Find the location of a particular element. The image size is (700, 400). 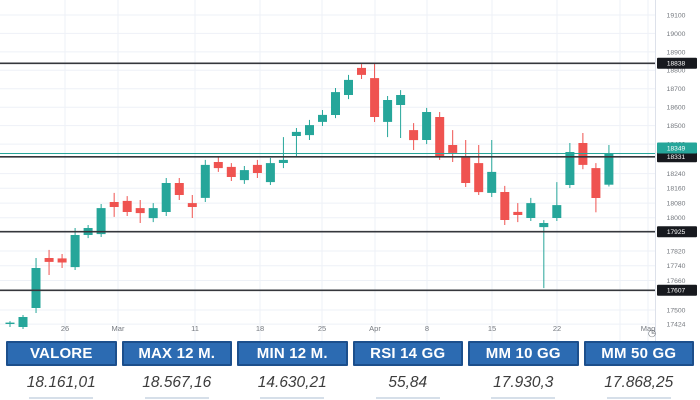

table-header-cell: RSI 14 GG is located at coordinates (407, 353).